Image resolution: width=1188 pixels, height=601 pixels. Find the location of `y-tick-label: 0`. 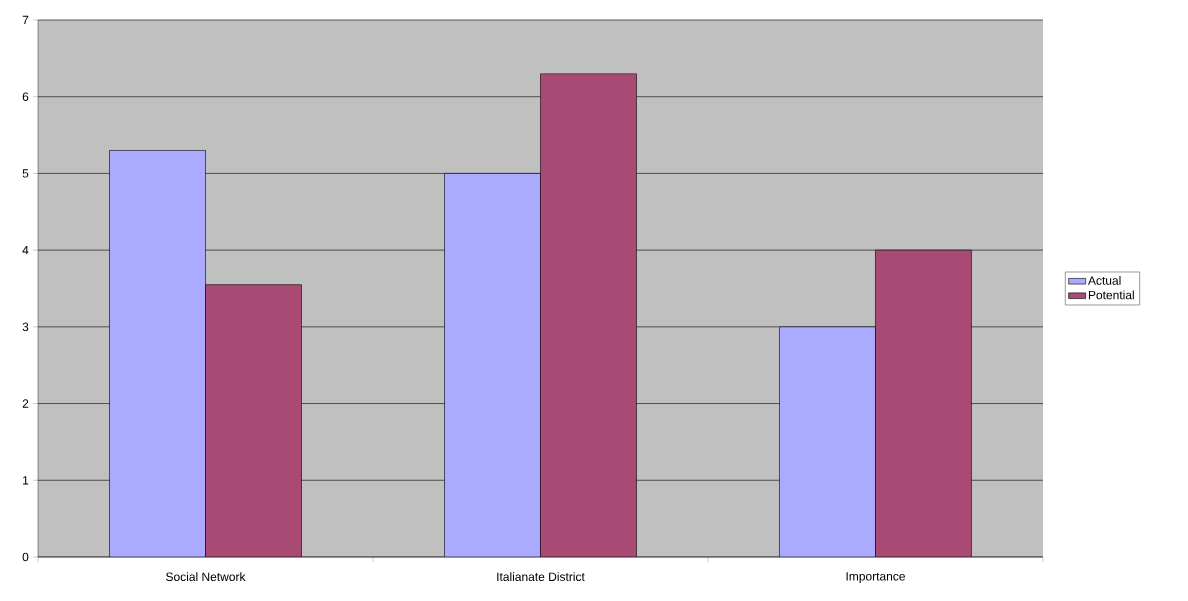

y-tick-label: 0 is located at coordinates (25, 557).